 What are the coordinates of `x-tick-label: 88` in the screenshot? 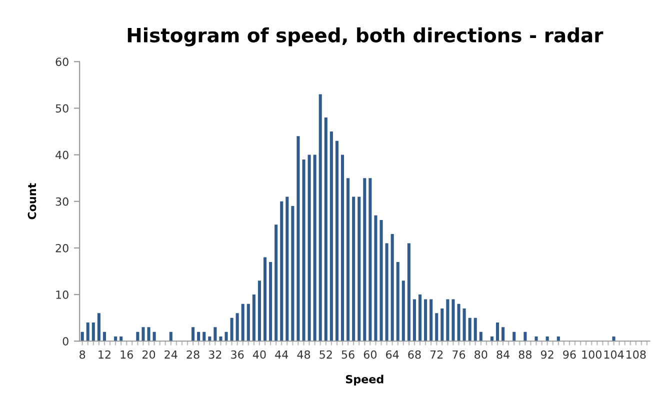 It's located at (525, 354).